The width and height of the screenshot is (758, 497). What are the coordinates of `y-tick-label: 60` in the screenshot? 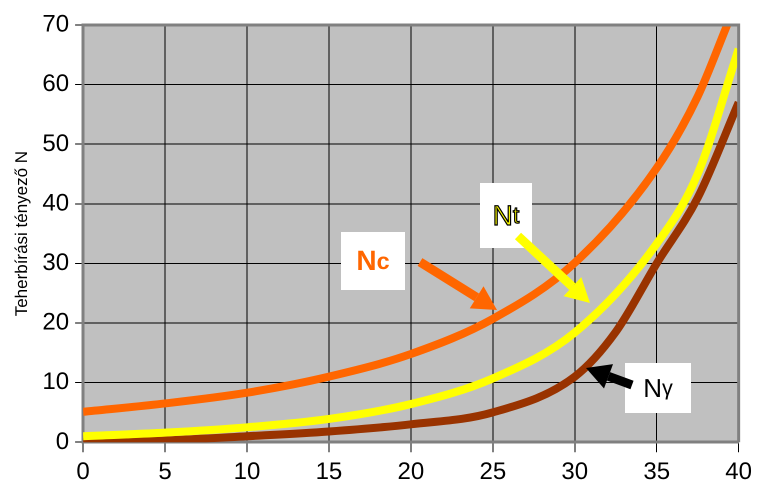 It's located at (56, 84).